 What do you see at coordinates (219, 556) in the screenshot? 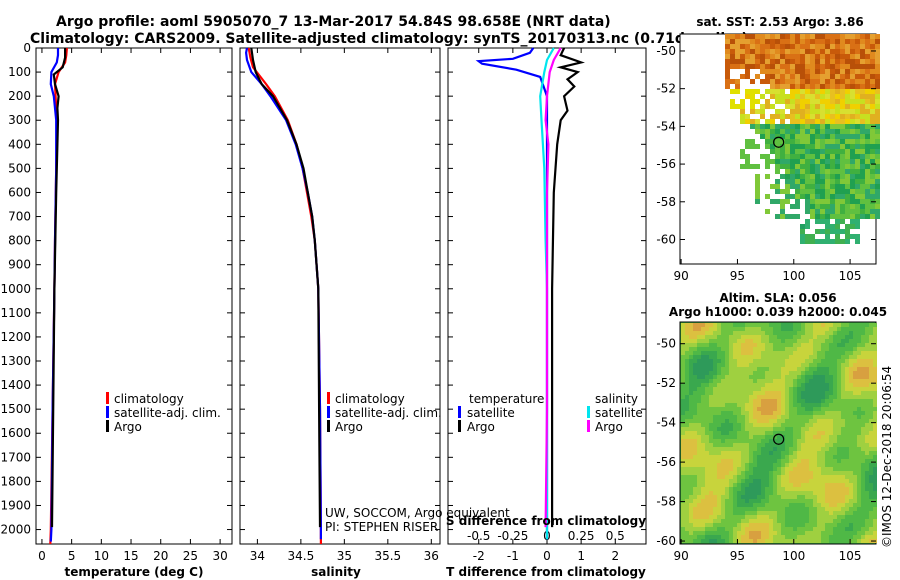
I see `x-tick-label: 30` at bounding box center [219, 556].